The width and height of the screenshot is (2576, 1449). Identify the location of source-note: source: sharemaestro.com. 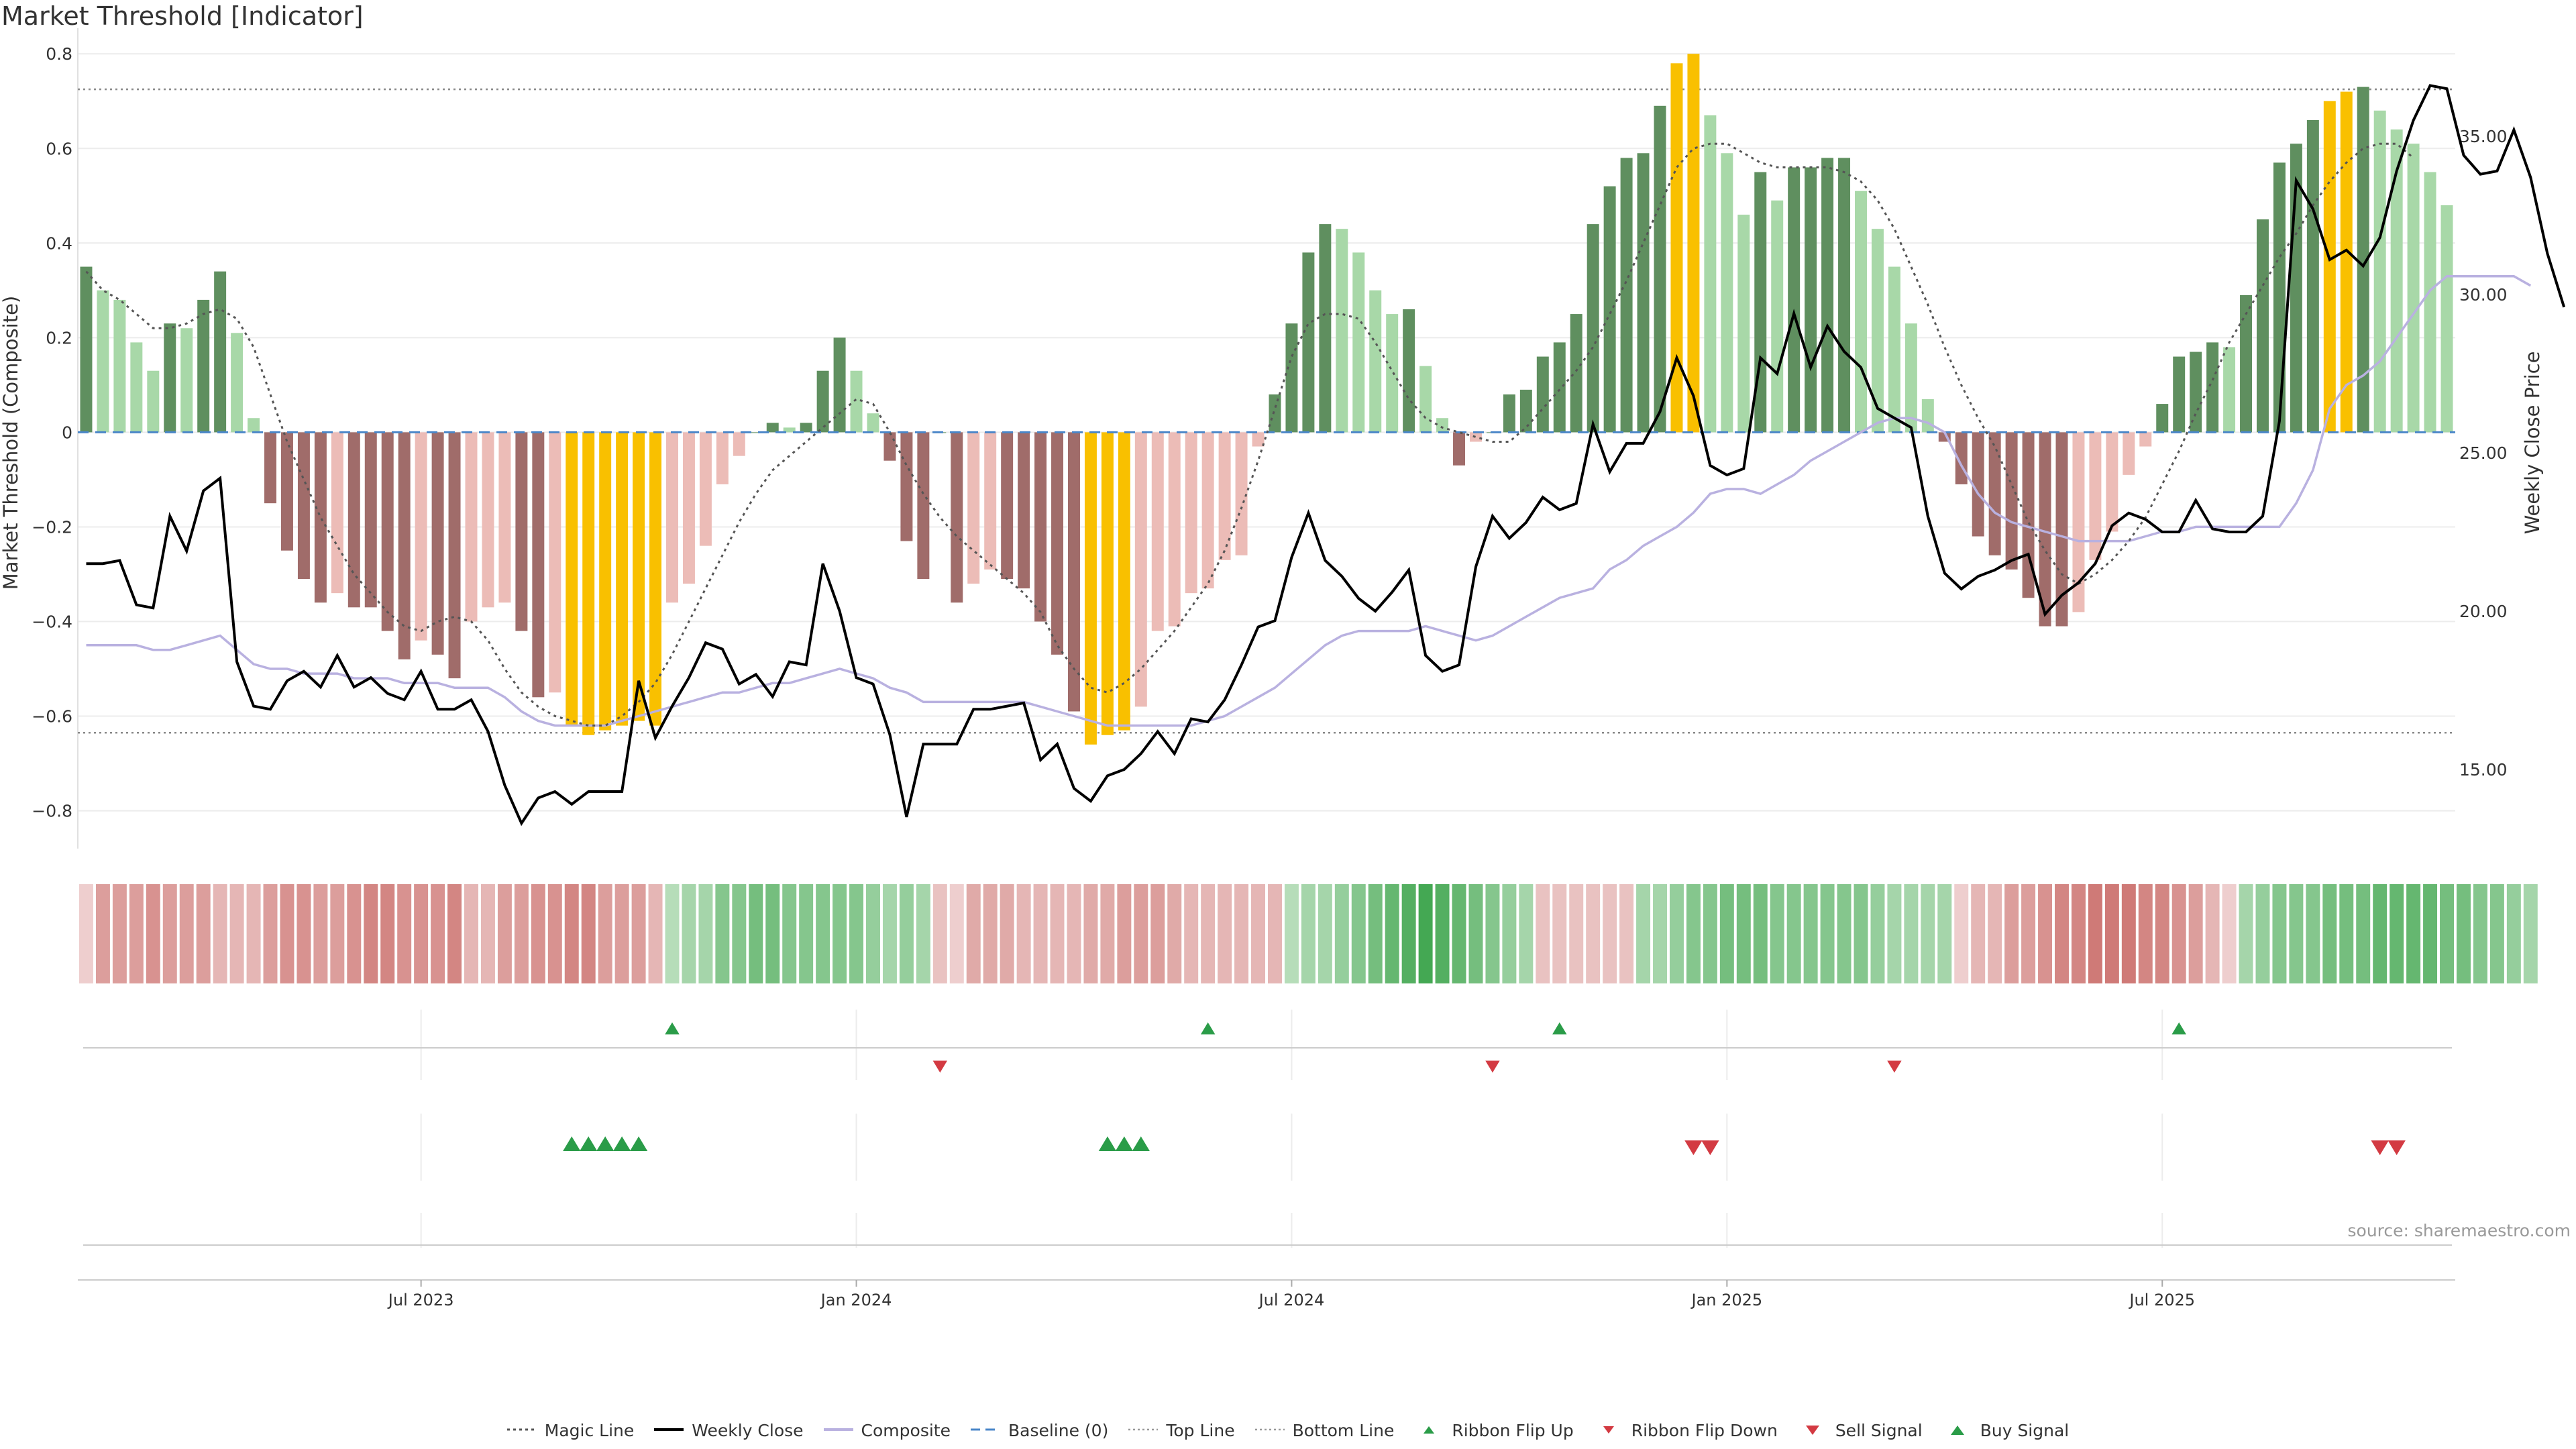
(2459, 1230).